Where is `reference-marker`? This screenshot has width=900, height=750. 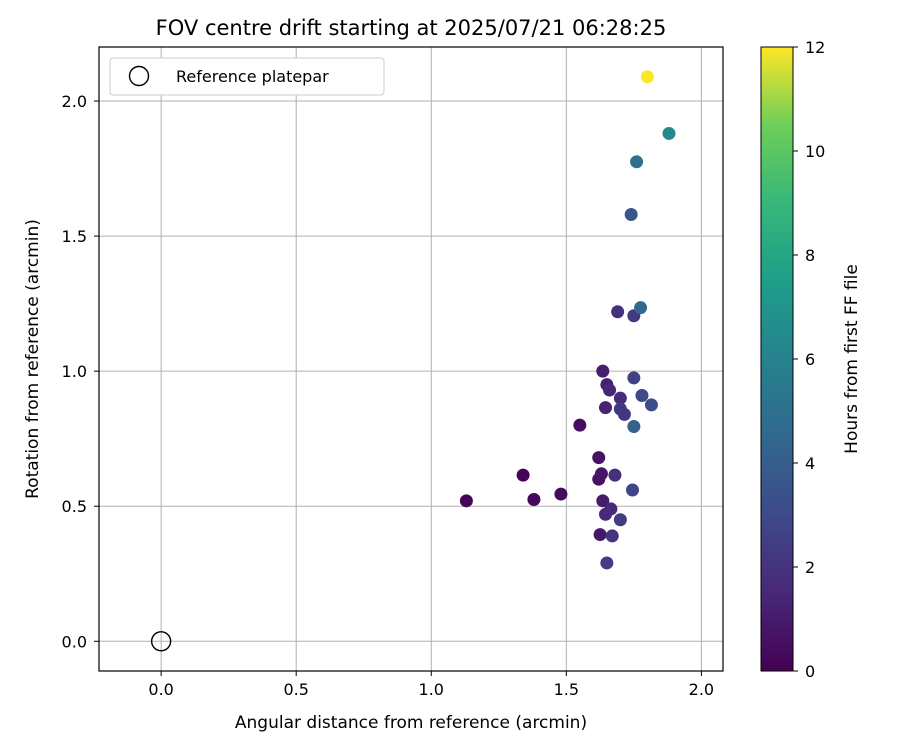 reference-marker is located at coordinates (161, 641).